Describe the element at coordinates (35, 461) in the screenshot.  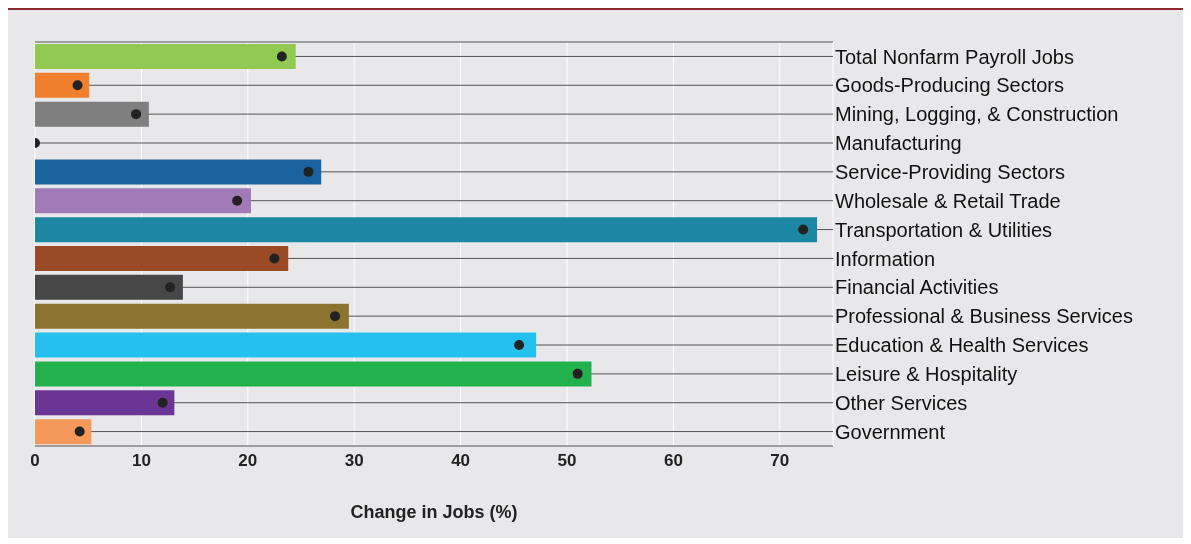
I see `x-tick-label: 0` at that location.